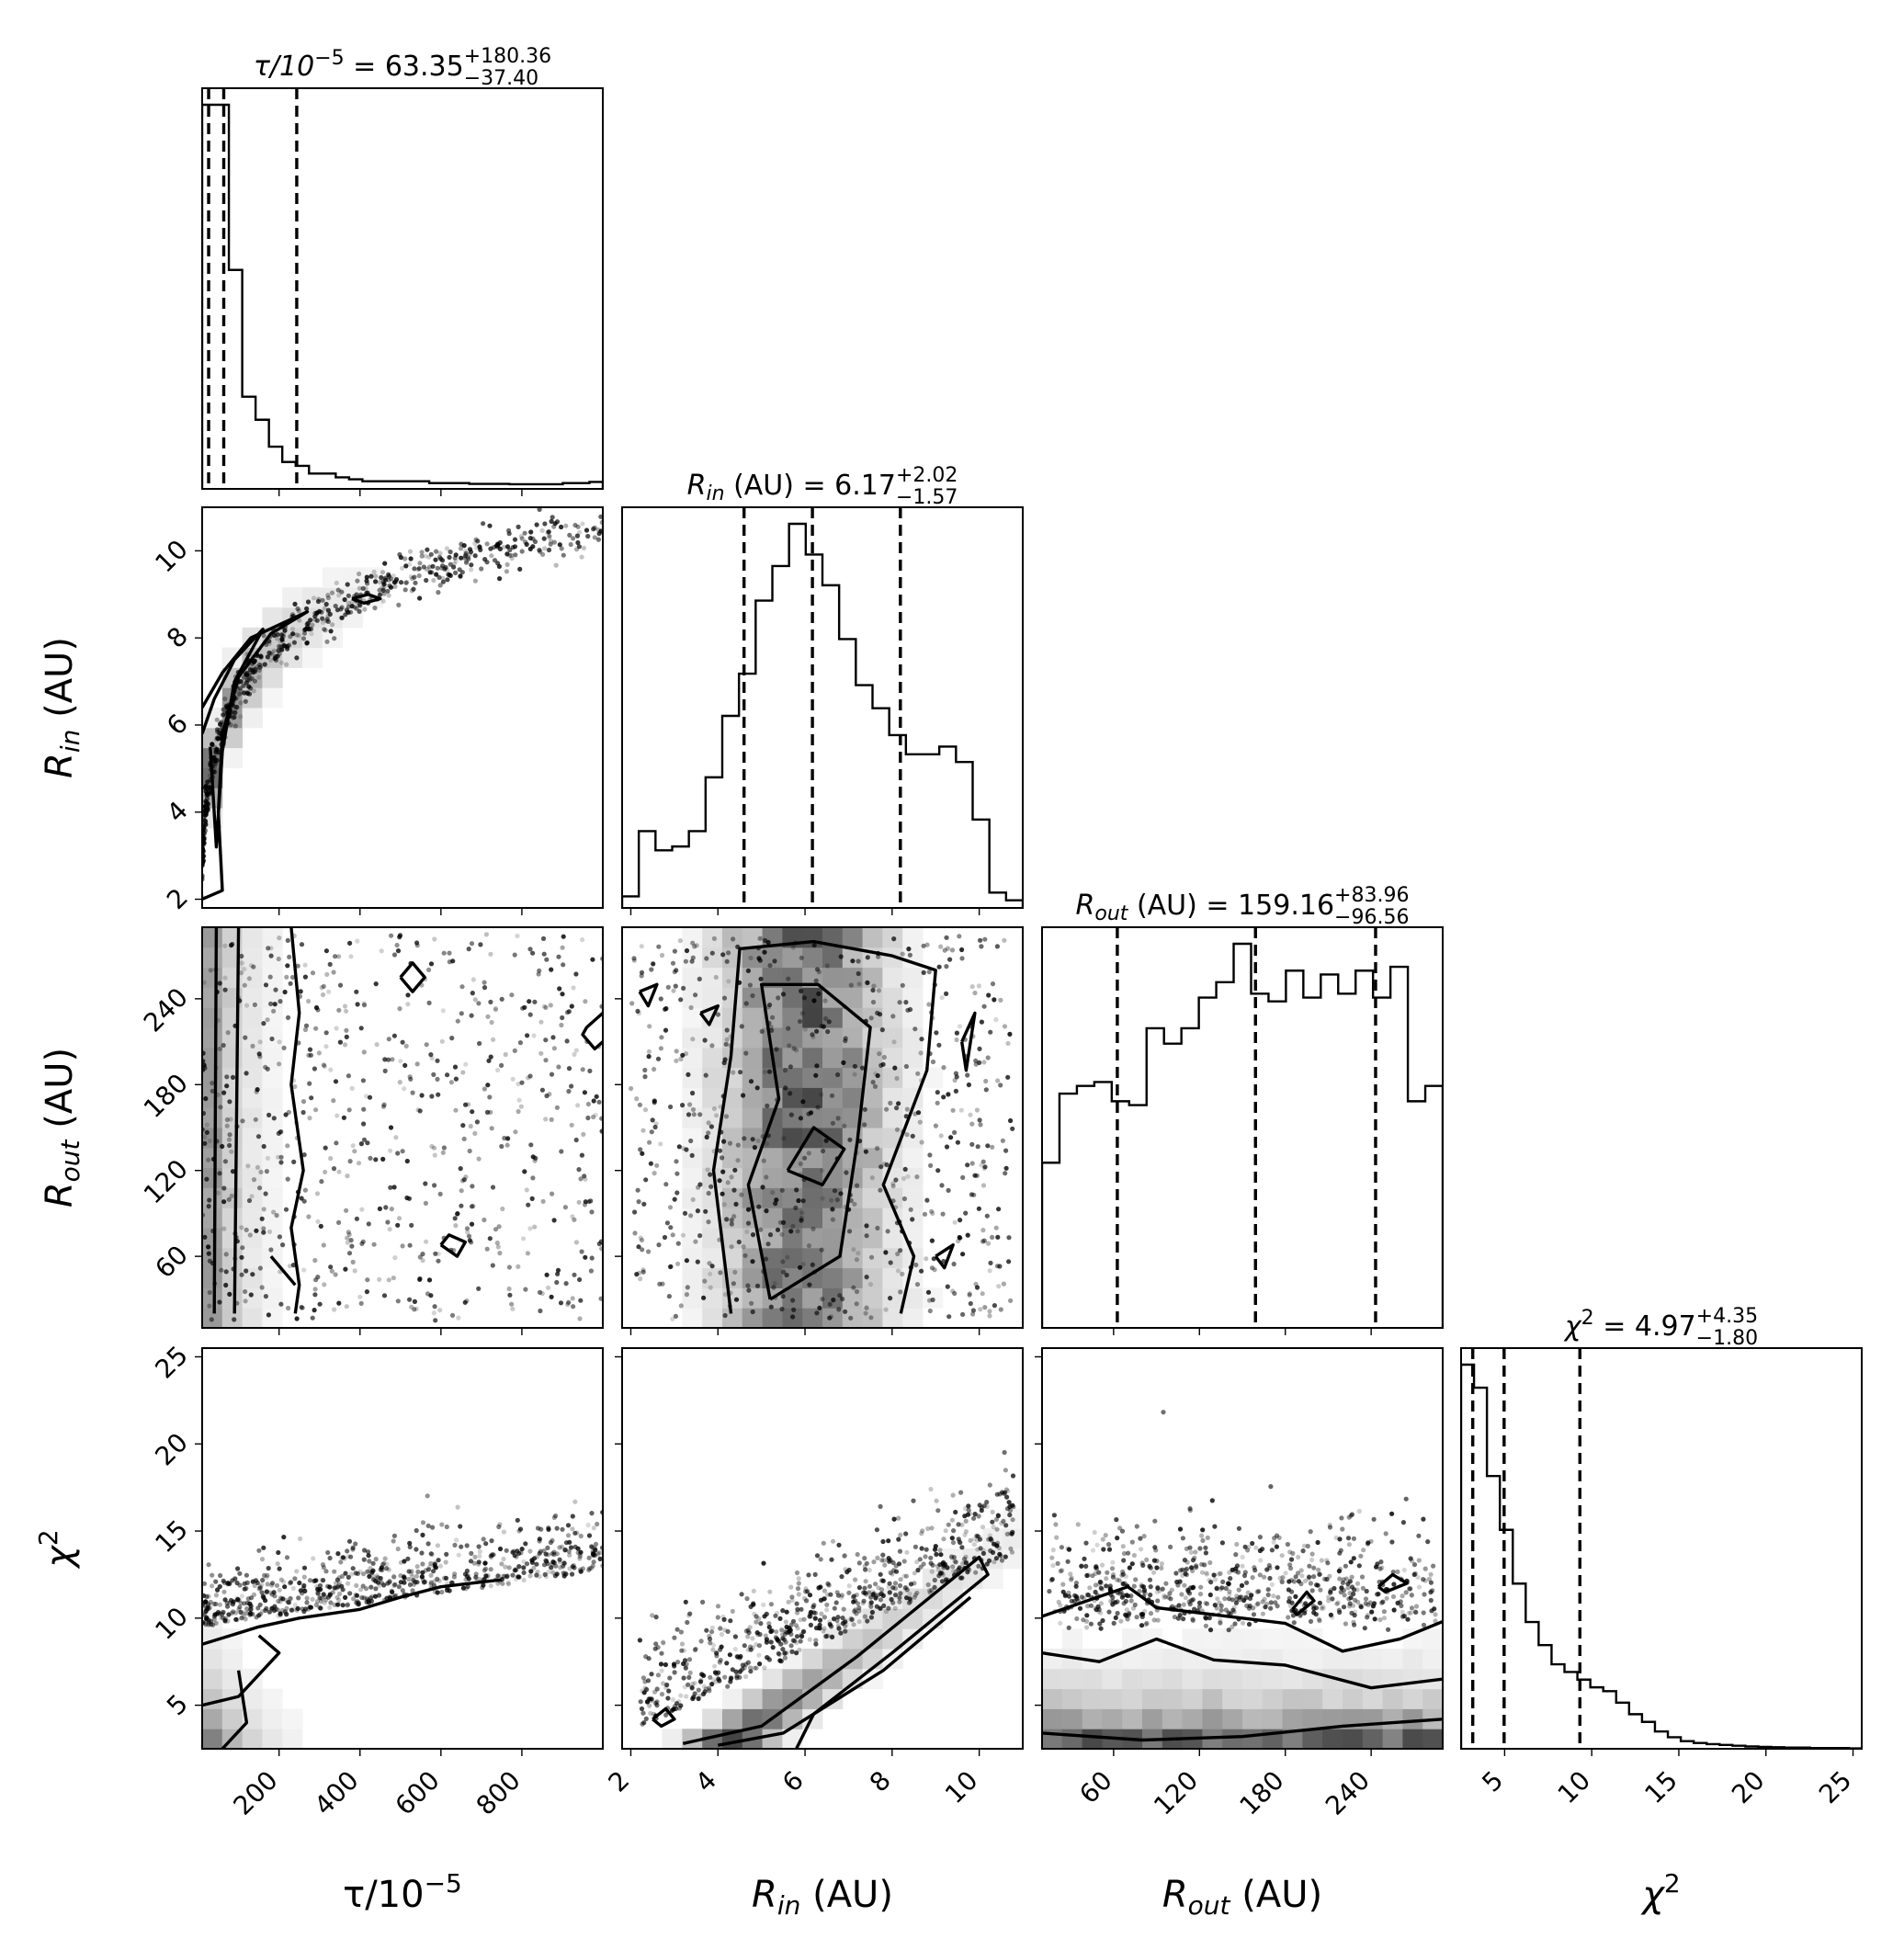  Describe the element at coordinates (453, 1245) in the screenshot. I see `contour-line` at that location.